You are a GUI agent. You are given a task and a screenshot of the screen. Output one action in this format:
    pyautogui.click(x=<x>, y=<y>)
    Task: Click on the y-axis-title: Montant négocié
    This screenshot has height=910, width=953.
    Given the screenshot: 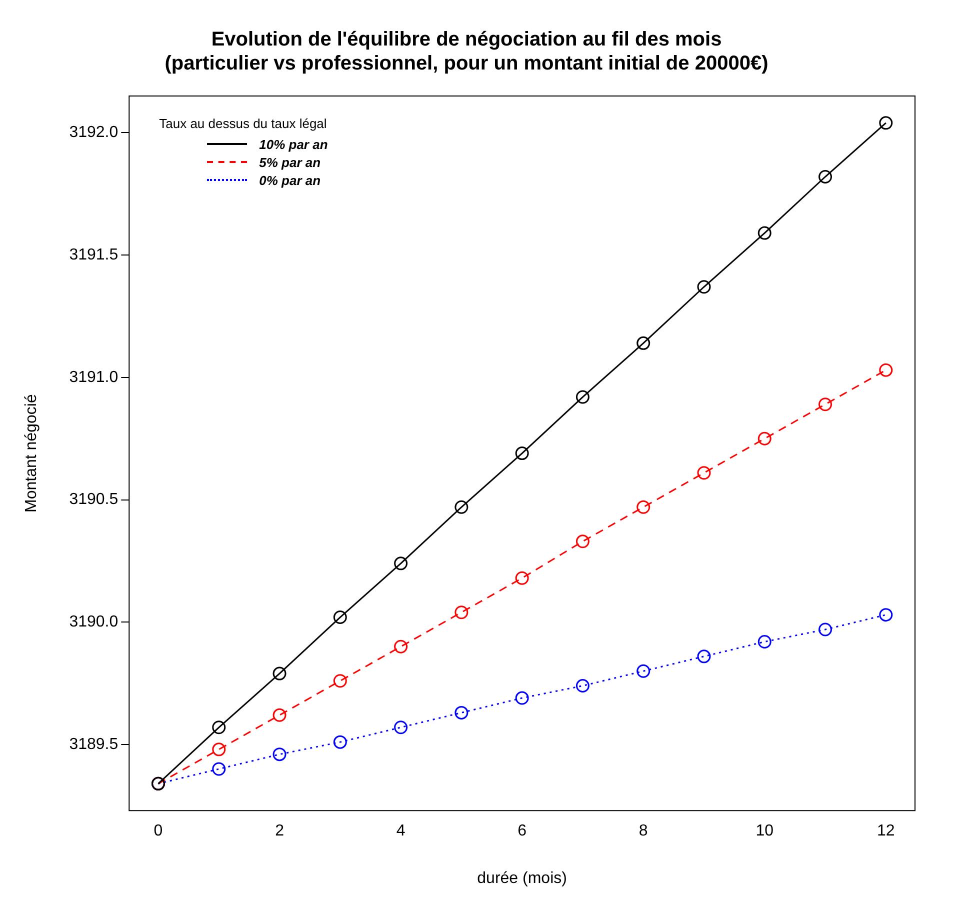 What is the action you would take?
    pyautogui.click(x=31, y=453)
    